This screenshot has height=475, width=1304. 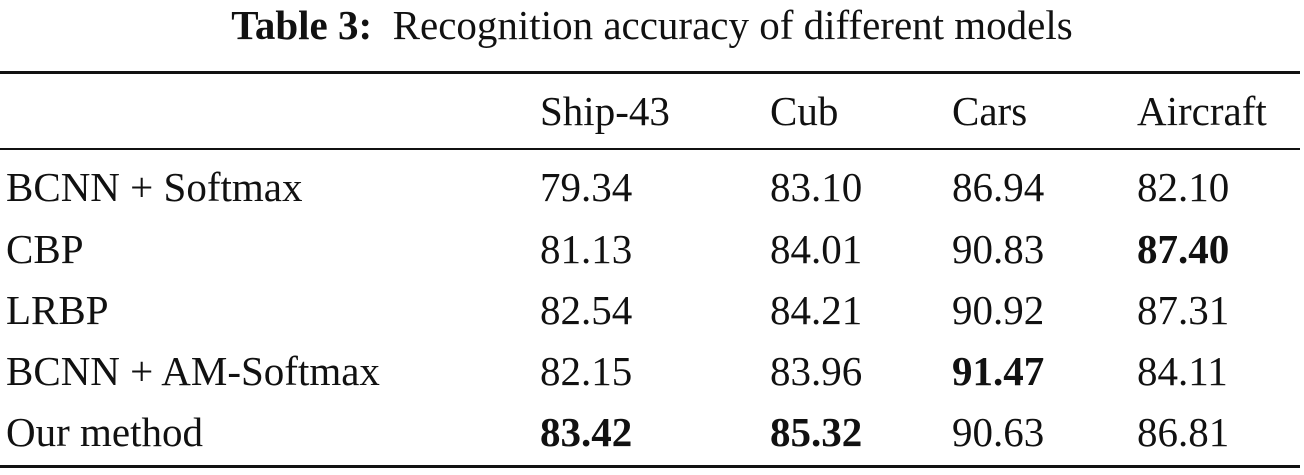 What do you see at coordinates (1183, 310) in the screenshot?
I see `table-cell: 87.31` at bounding box center [1183, 310].